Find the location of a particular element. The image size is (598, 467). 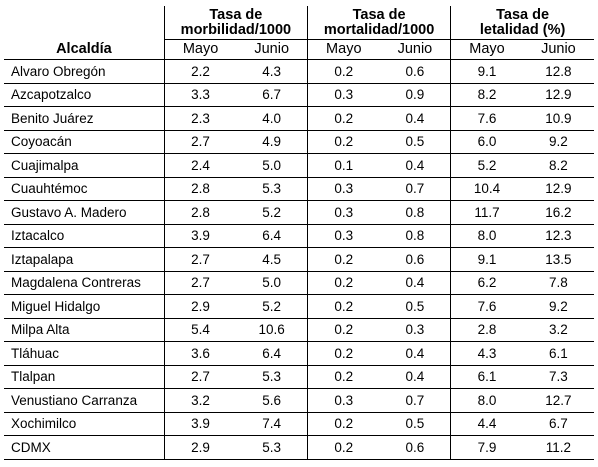

letalidad-junio-cell: 12.7 is located at coordinates (558, 400).